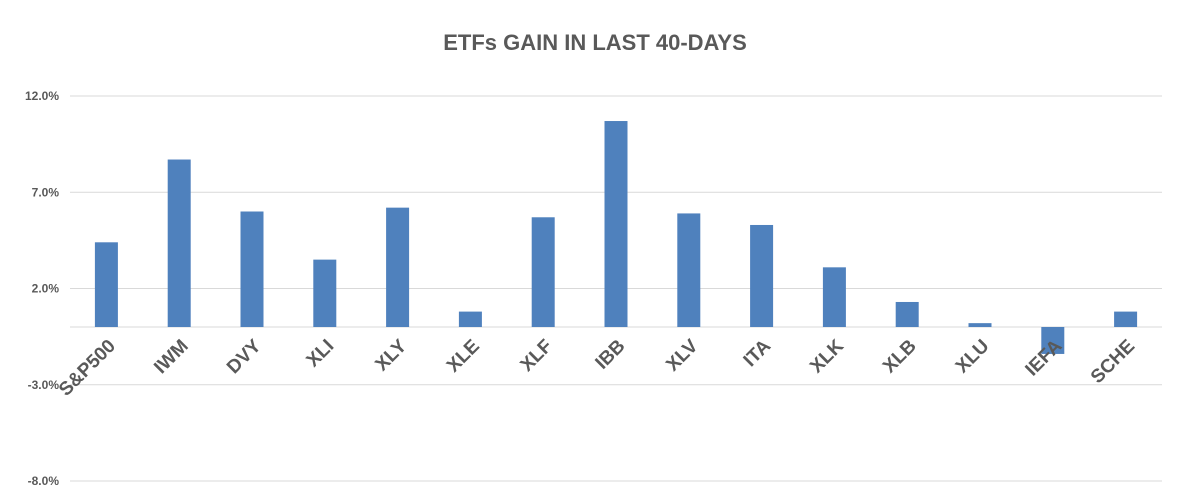 This screenshot has width=1190, height=496. I want to click on x-tick-label: ITA, so click(758, 353).